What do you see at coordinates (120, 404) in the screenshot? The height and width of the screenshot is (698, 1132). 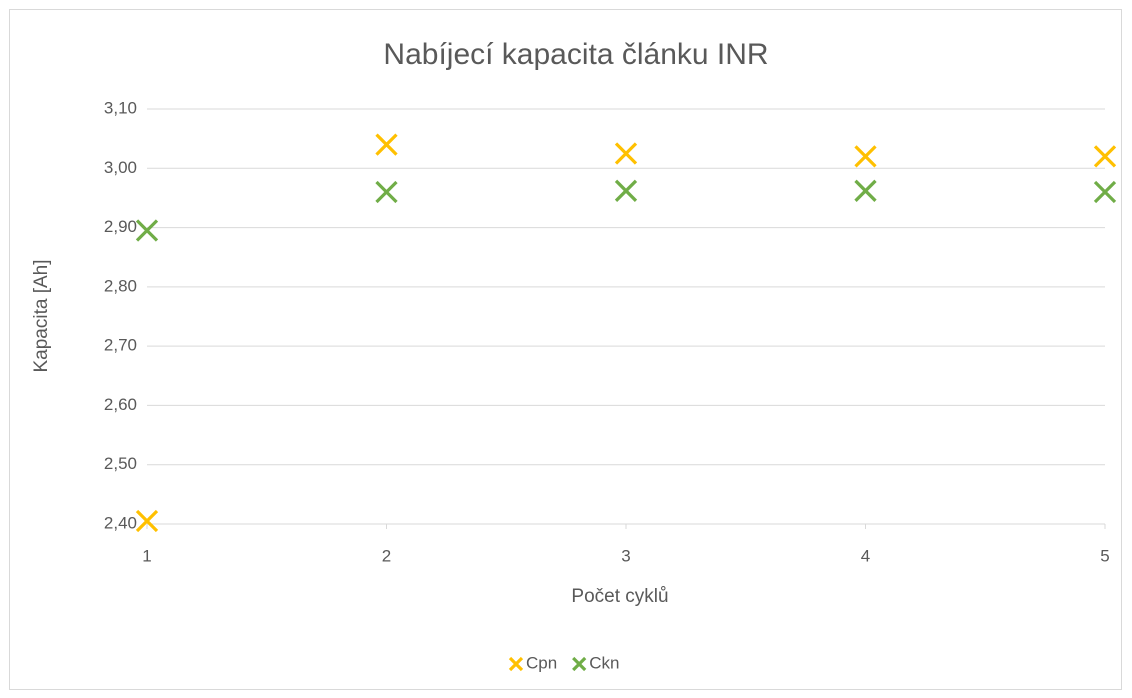 I see `y-tick-label: 2,60` at bounding box center [120, 404].